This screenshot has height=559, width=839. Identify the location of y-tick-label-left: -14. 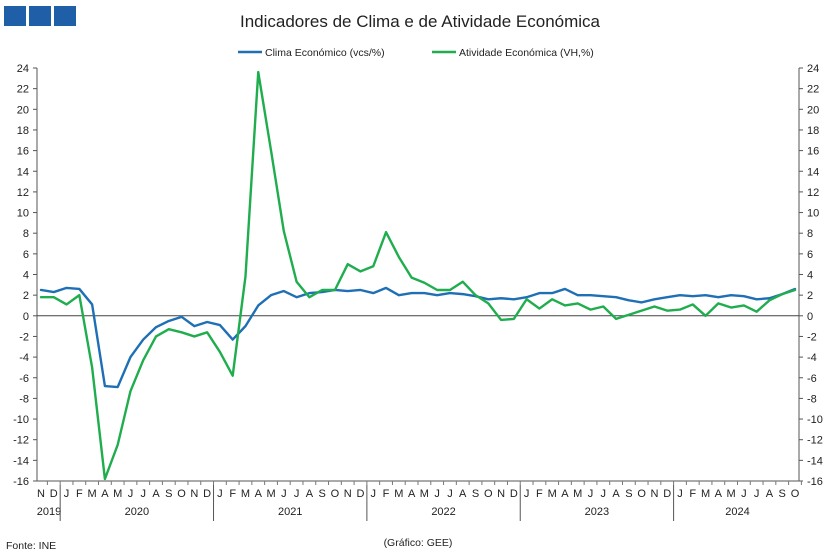
(21, 461).